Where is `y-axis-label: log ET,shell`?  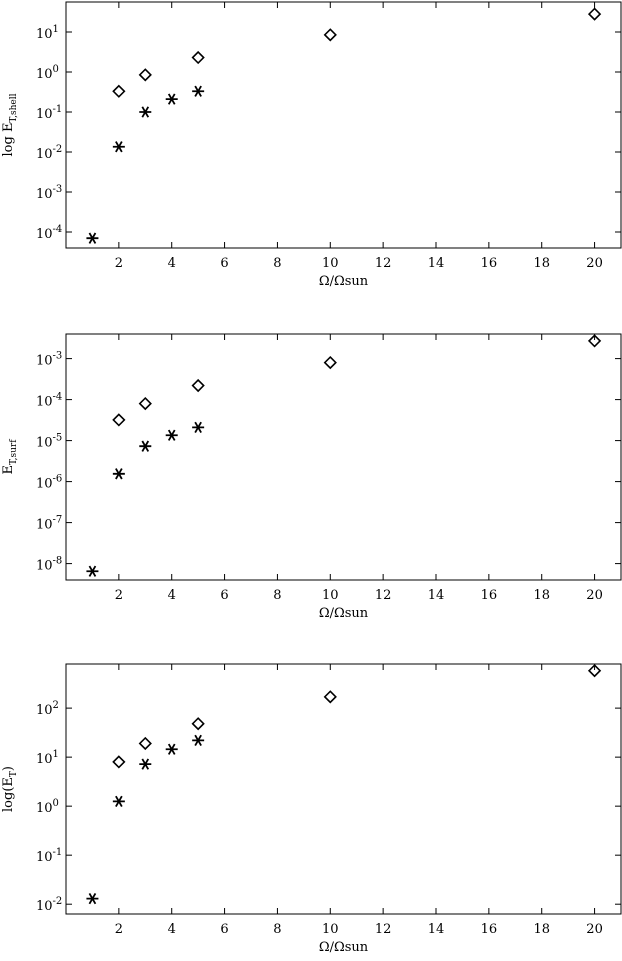
y-axis-label: log ET,shell is located at coordinates (10, 124).